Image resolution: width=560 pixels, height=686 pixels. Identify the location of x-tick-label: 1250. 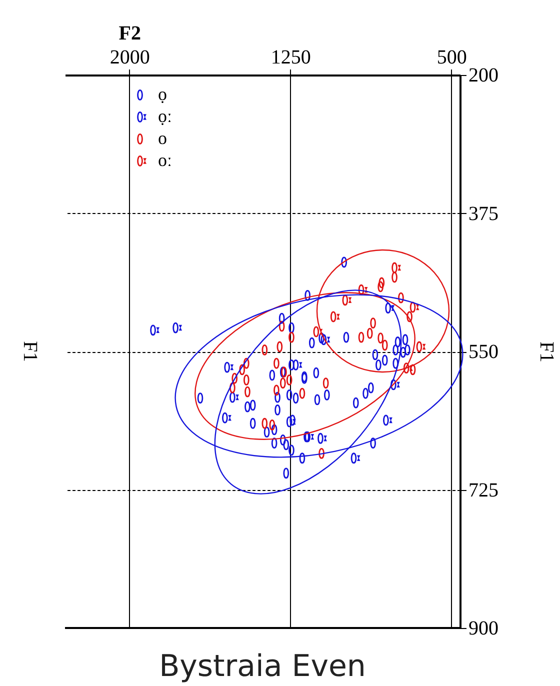
(290, 57).